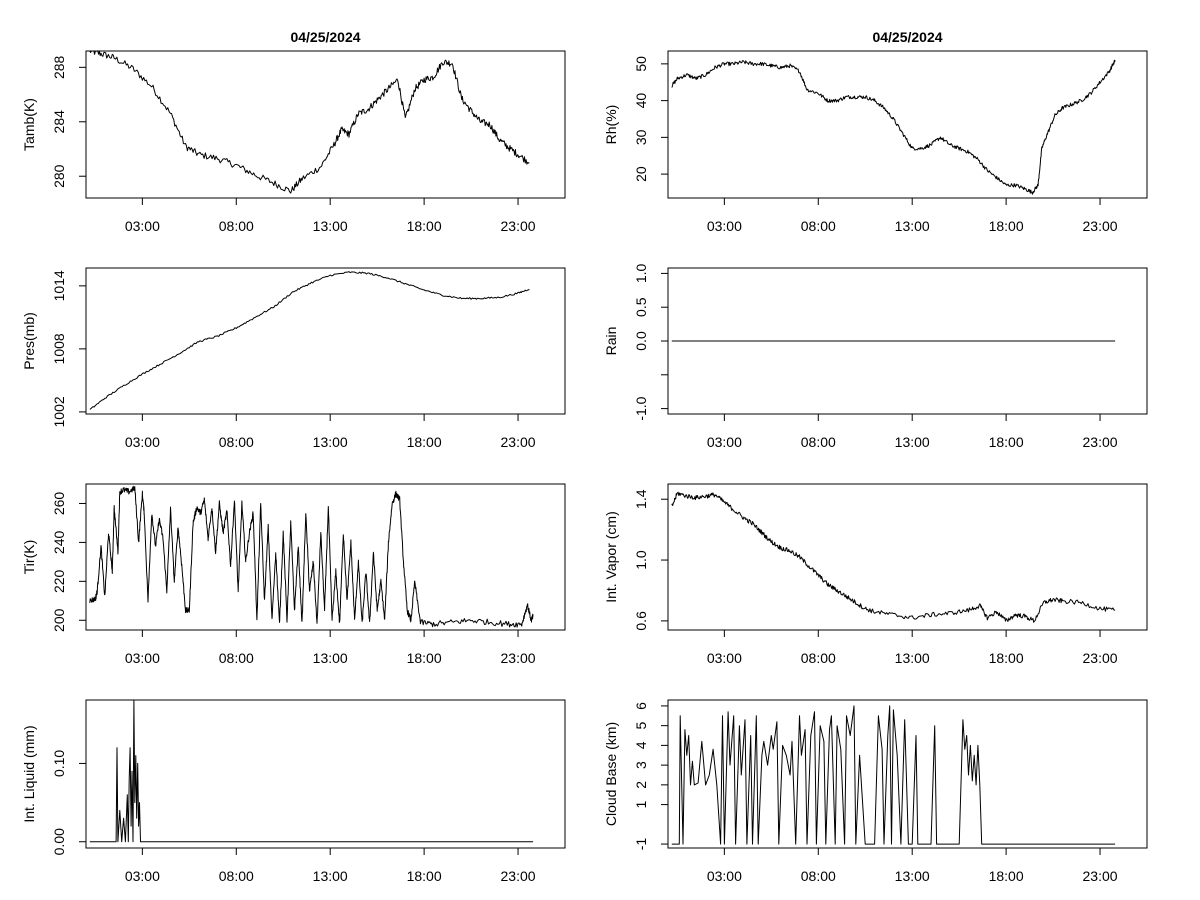  Describe the element at coordinates (1006, 876) in the screenshot. I see `cloud-x-tick-label: 18:00` at that location.